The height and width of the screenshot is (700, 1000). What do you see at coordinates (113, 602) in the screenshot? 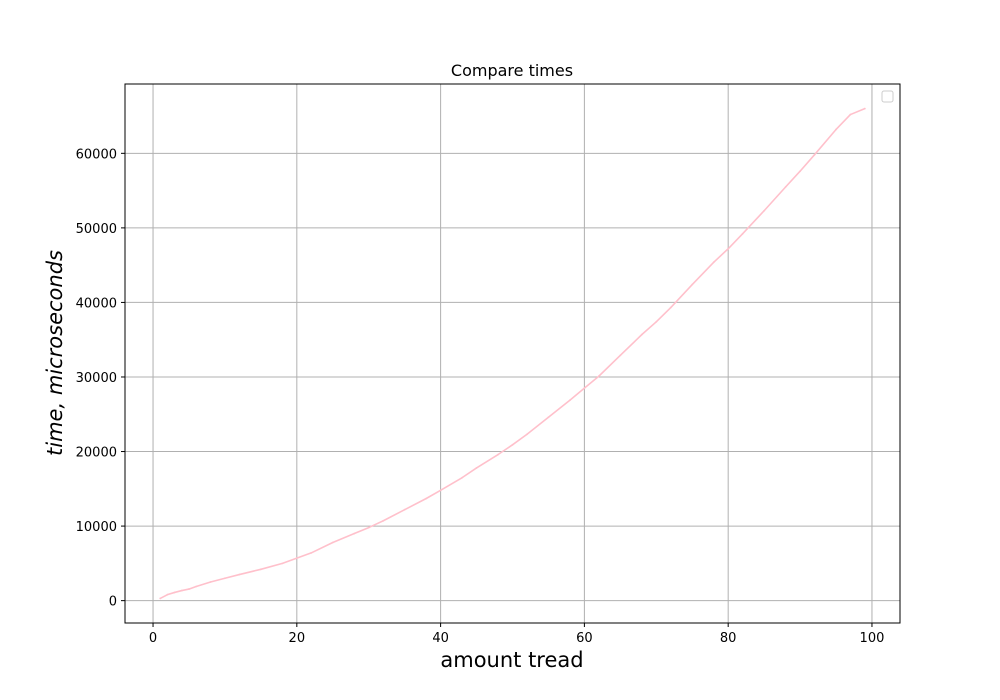
I see `y-tick-label: 0` at bounding box center [113, 602].